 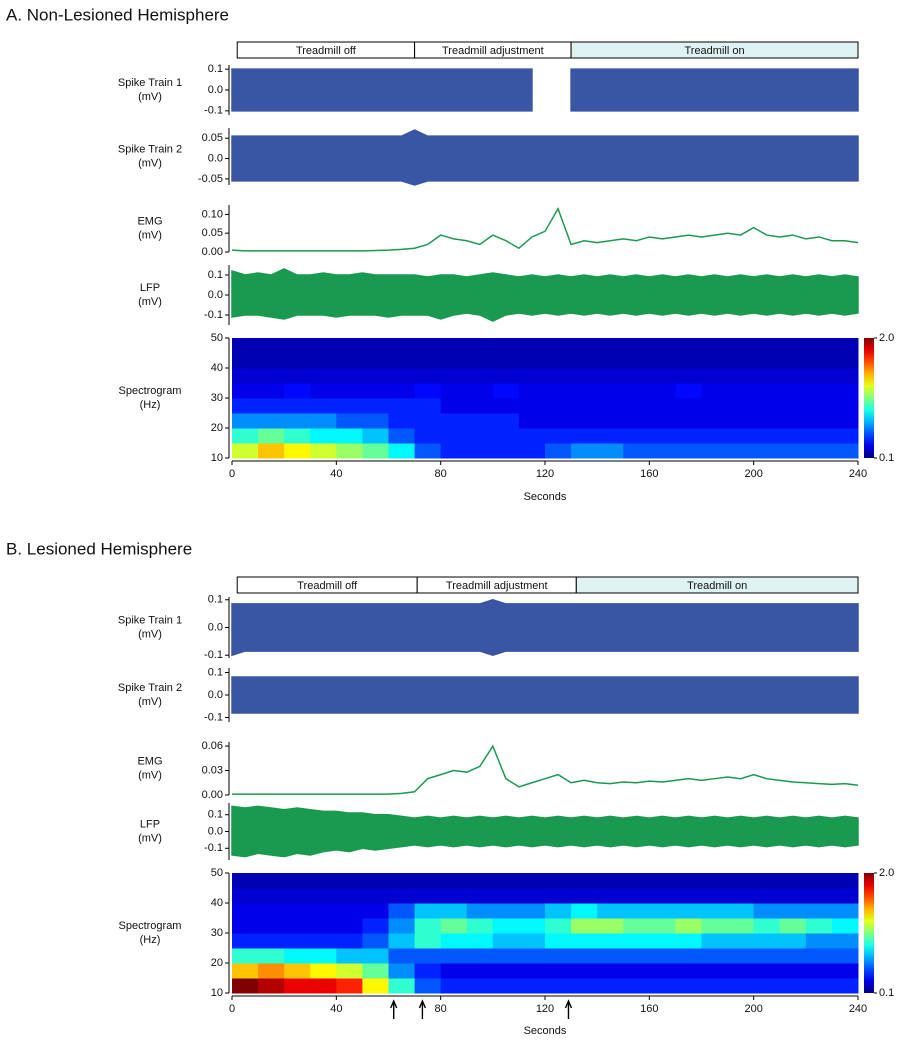 I want to click on trace-label: Spike Train 1, so click(x=150, y=620).